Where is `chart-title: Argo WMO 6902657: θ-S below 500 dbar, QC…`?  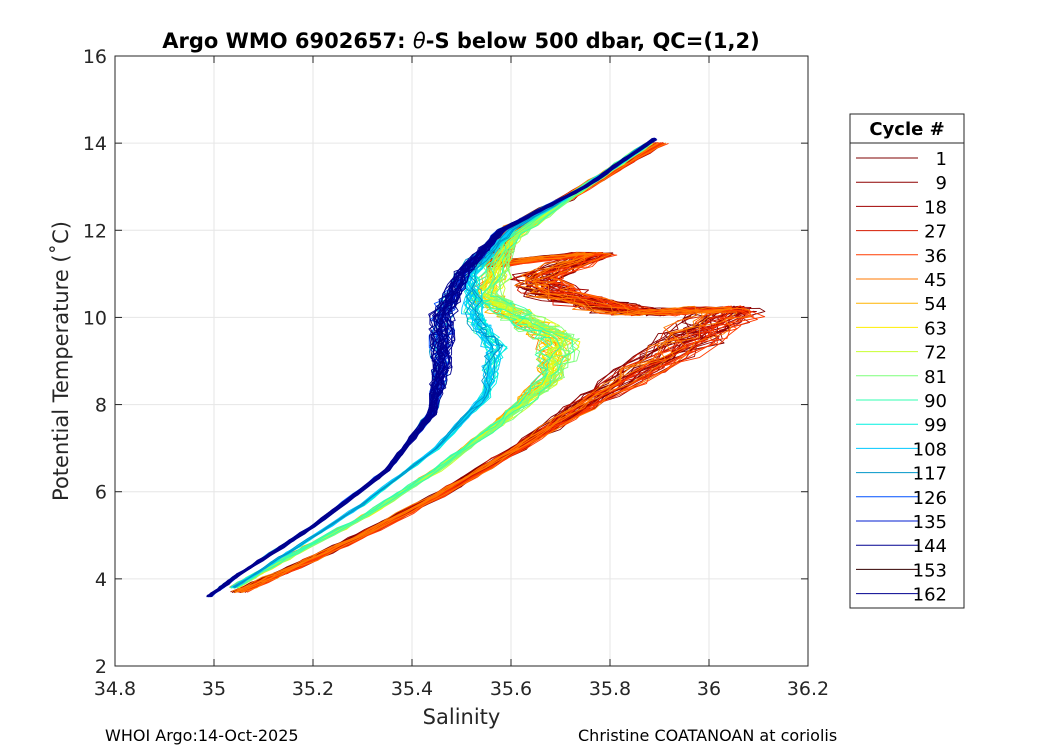 chart-title: Argo WMO 6902657: θ-S below 500 dbar, QC… is located at coordinates (460, 41).